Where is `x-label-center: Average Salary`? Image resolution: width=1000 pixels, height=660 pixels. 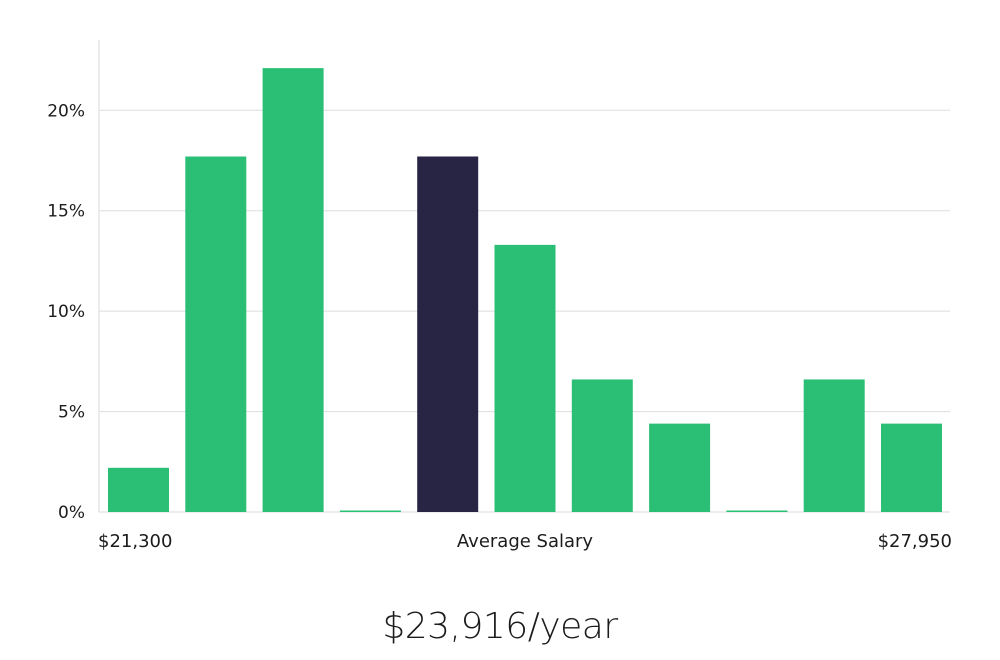
x-label-center: Average Salary is located at coordinates (525, 541).